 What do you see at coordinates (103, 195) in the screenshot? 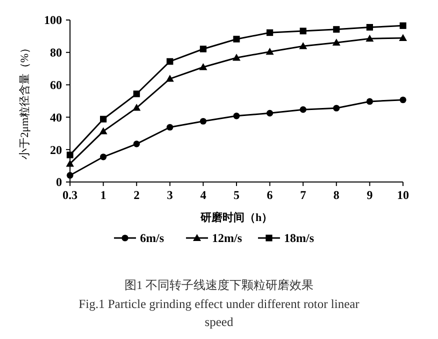
I see `x-tick-label: 1` at bounding box center [103, 195].